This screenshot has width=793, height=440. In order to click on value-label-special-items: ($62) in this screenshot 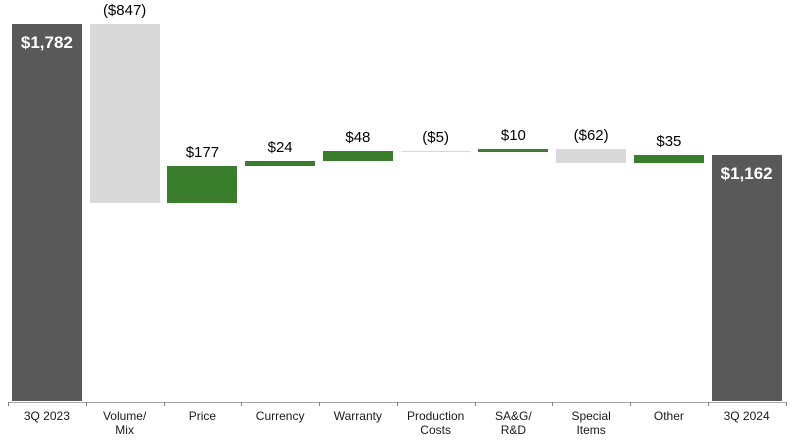, I will do `click(591, 136)`.